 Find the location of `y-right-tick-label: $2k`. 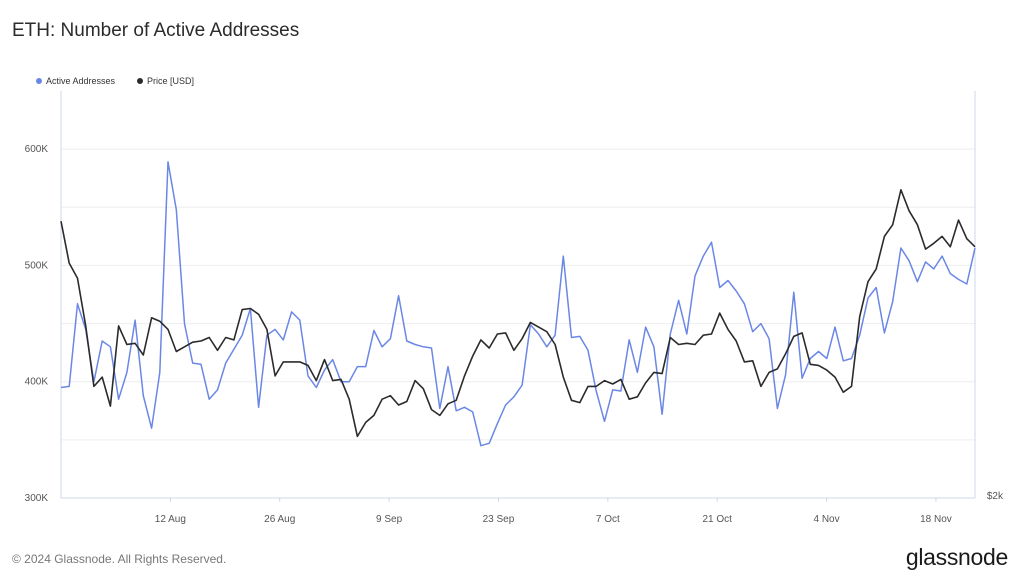

y-right-tick-label: $2k is located at coordinates (995, 496).